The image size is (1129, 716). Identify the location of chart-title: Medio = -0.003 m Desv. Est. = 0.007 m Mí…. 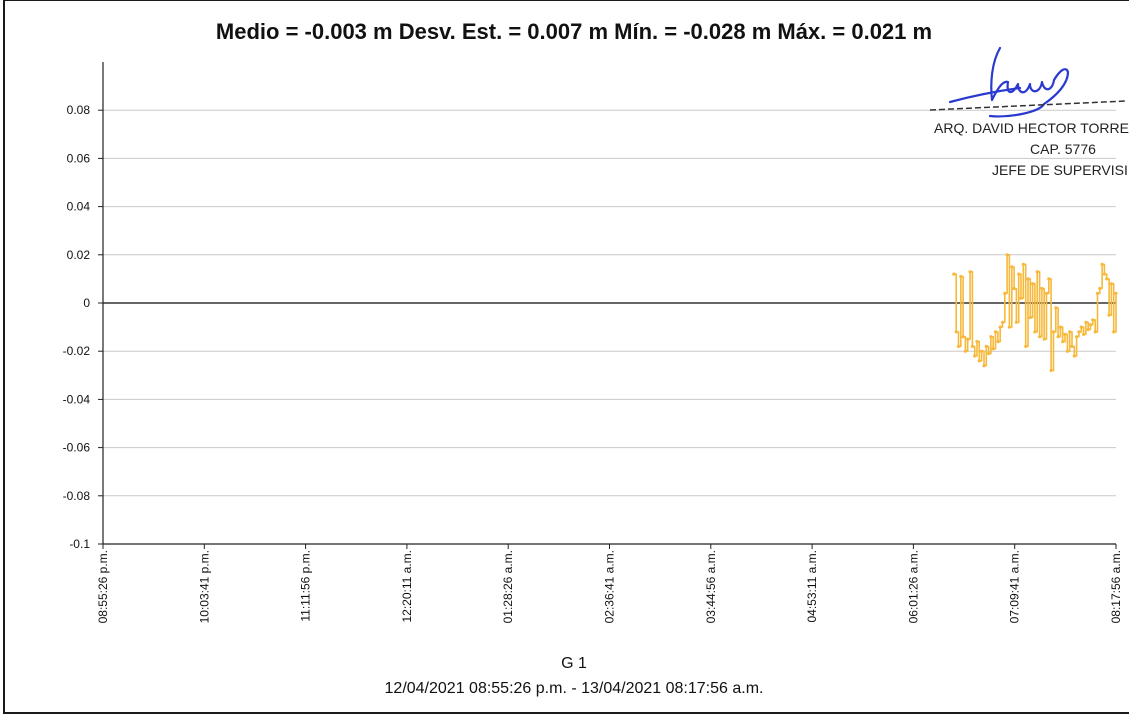
(574, 31).